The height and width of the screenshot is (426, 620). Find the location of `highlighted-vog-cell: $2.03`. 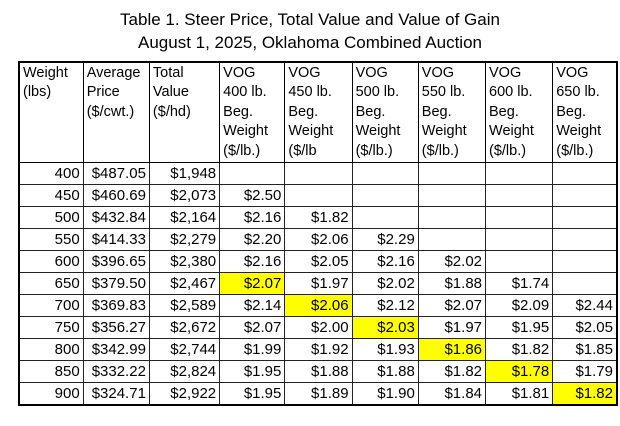

highlighted-vog-cell: $2.03 is located at coordinates (385, 327).